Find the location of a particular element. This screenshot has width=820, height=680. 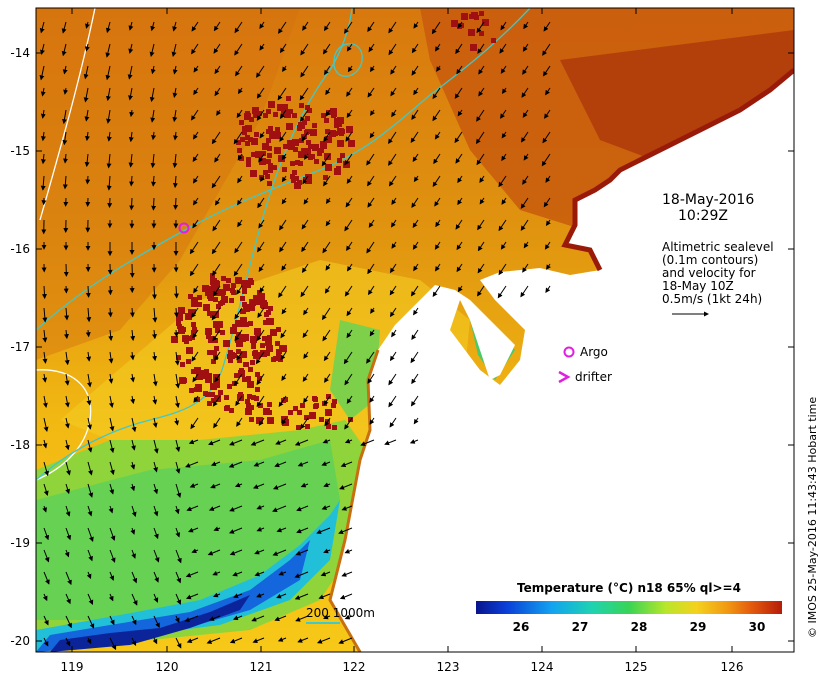

lat-label: -17 is located at coordinates (20, 347).